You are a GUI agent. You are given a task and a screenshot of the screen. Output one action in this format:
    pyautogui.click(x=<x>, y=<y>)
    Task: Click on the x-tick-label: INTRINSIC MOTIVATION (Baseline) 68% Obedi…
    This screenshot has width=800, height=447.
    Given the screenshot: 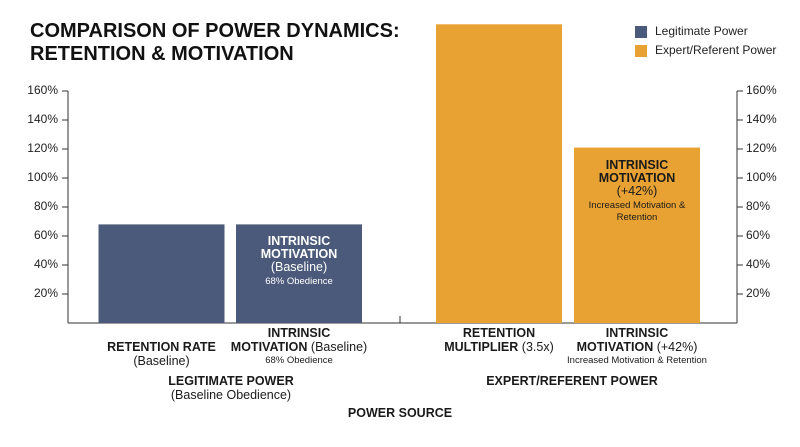 What is the action you would take?
    pyautogui.click(x=299, y=346)
    